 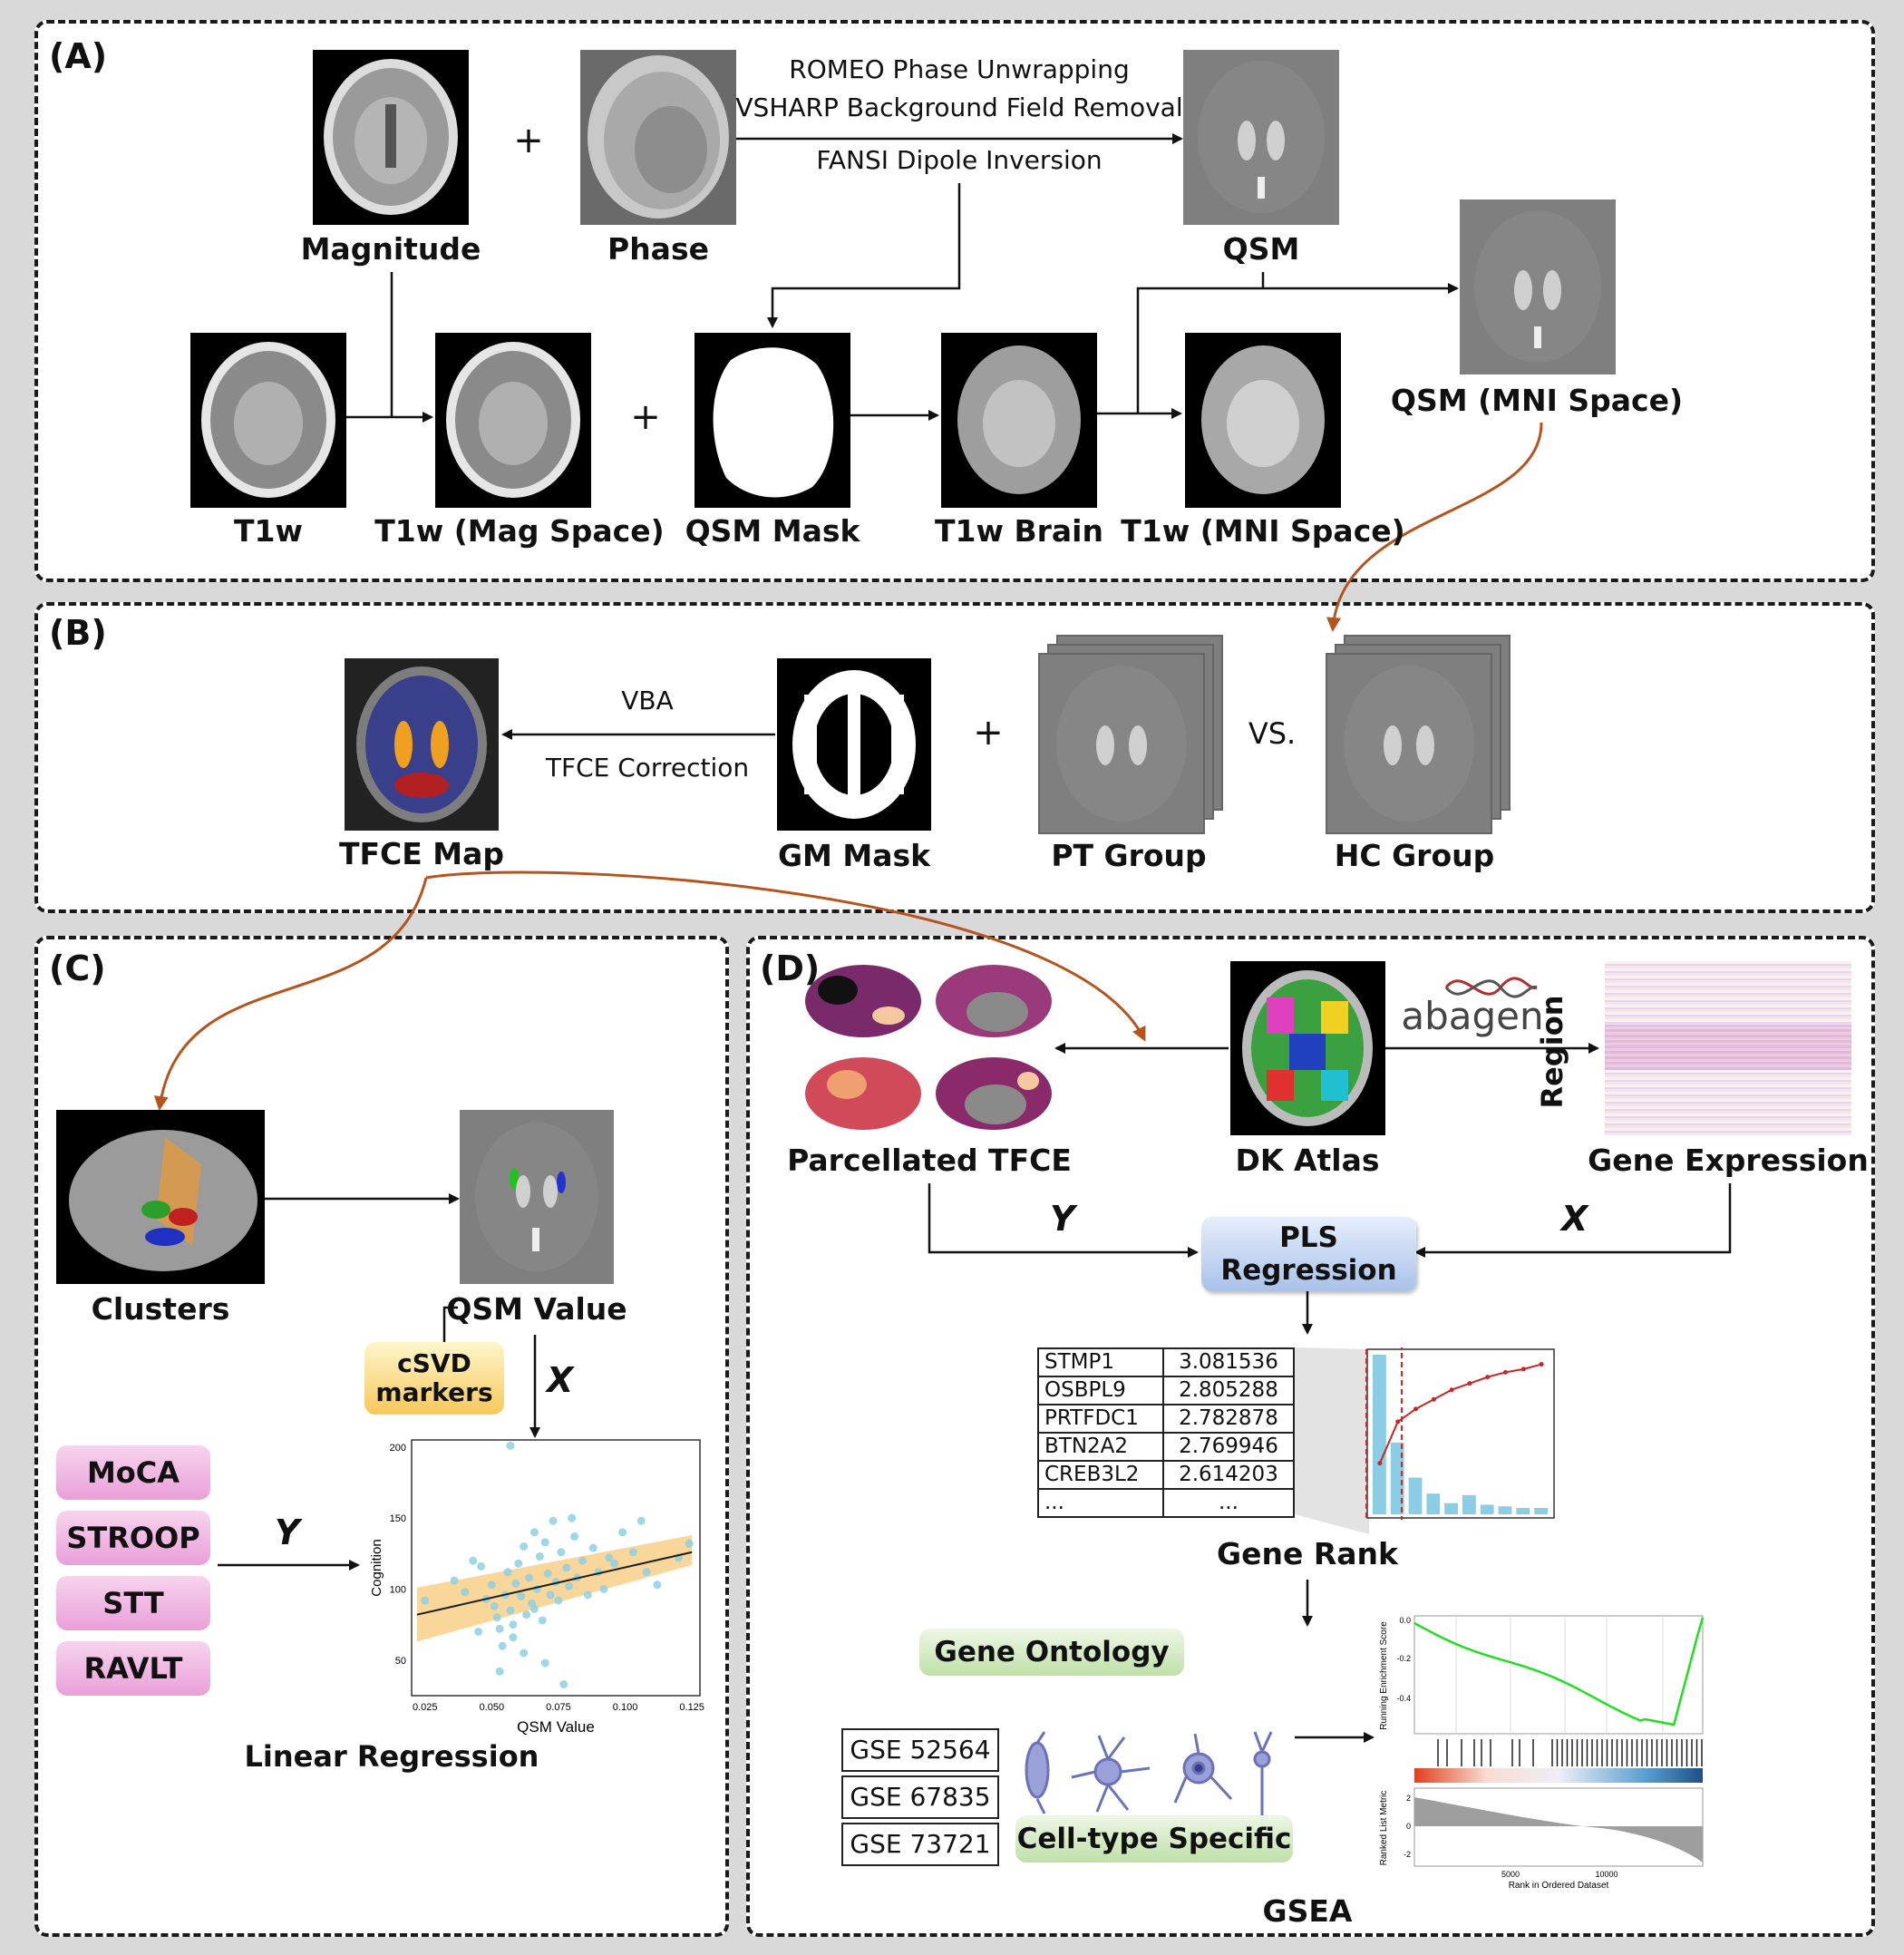 I want to click on brain-lateral-left, so click(x=863, y=1001).